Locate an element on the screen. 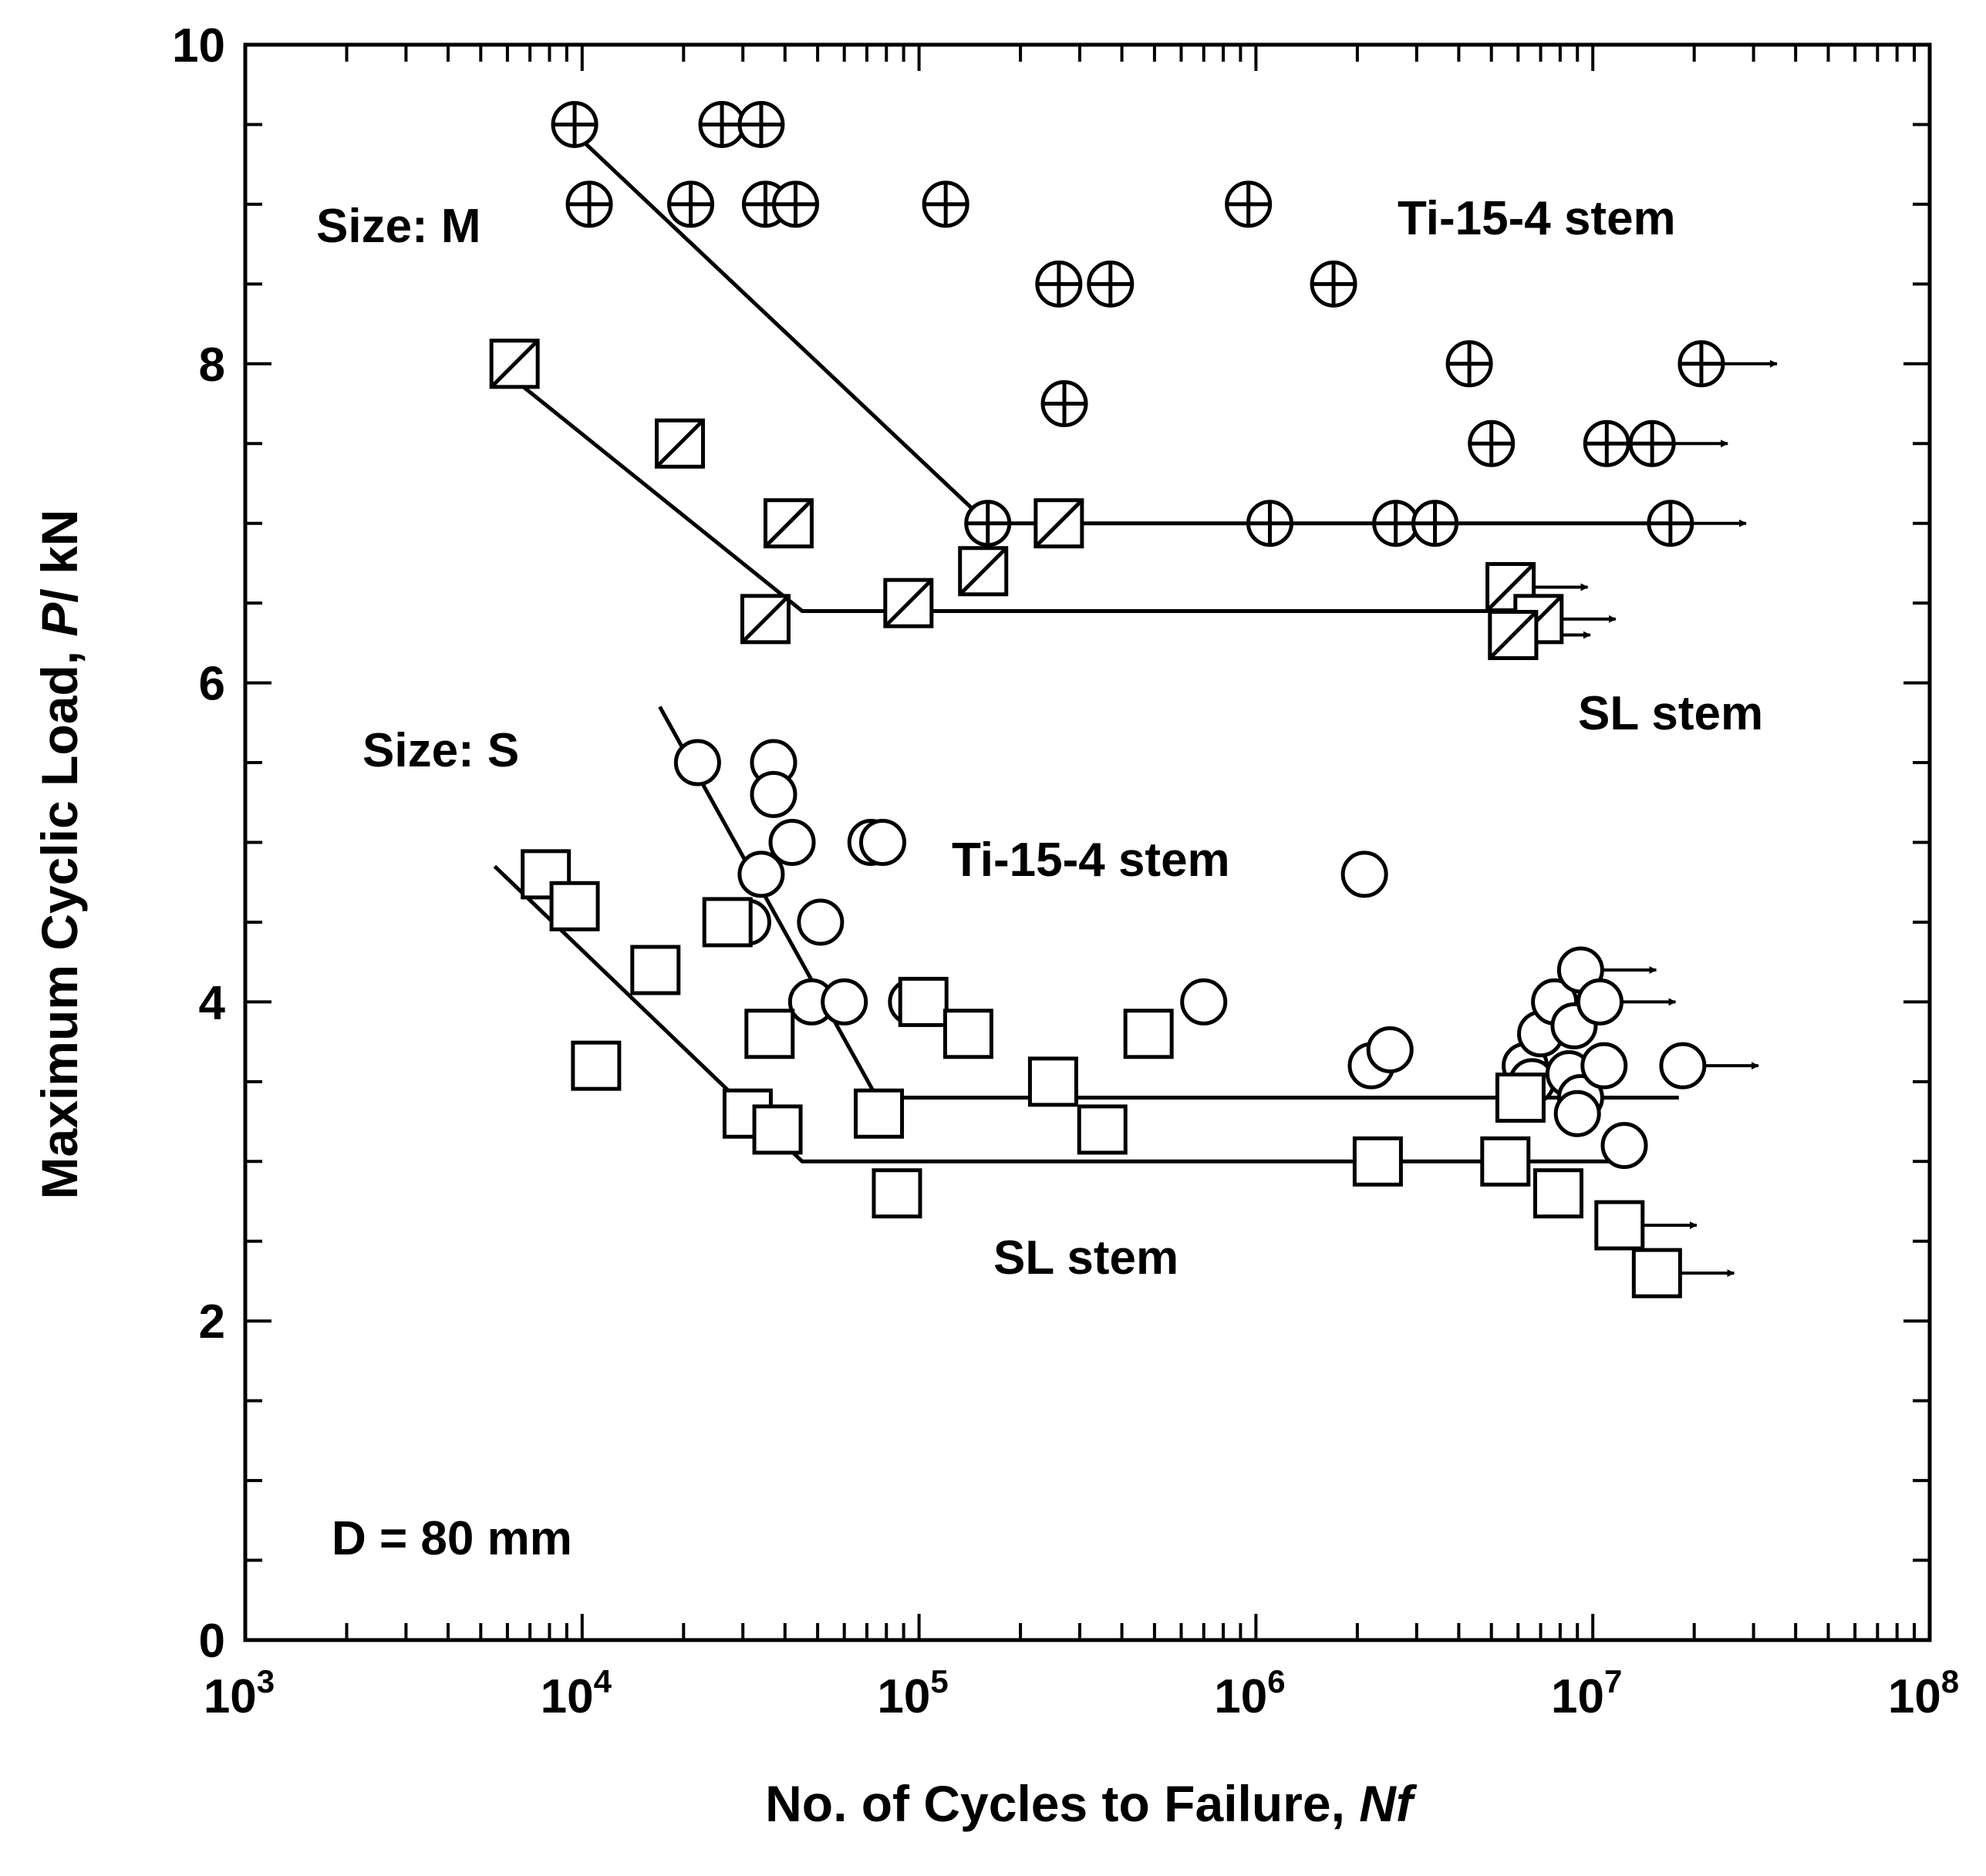 The image size is (1986, 1876). annotation-ti-s: Ti-15-4 stem is located at coordinates (1091, 860).